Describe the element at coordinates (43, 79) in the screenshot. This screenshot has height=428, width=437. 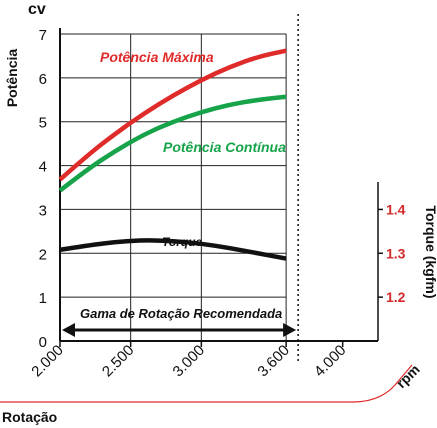
I see `y-tick-label: 6` at that location.